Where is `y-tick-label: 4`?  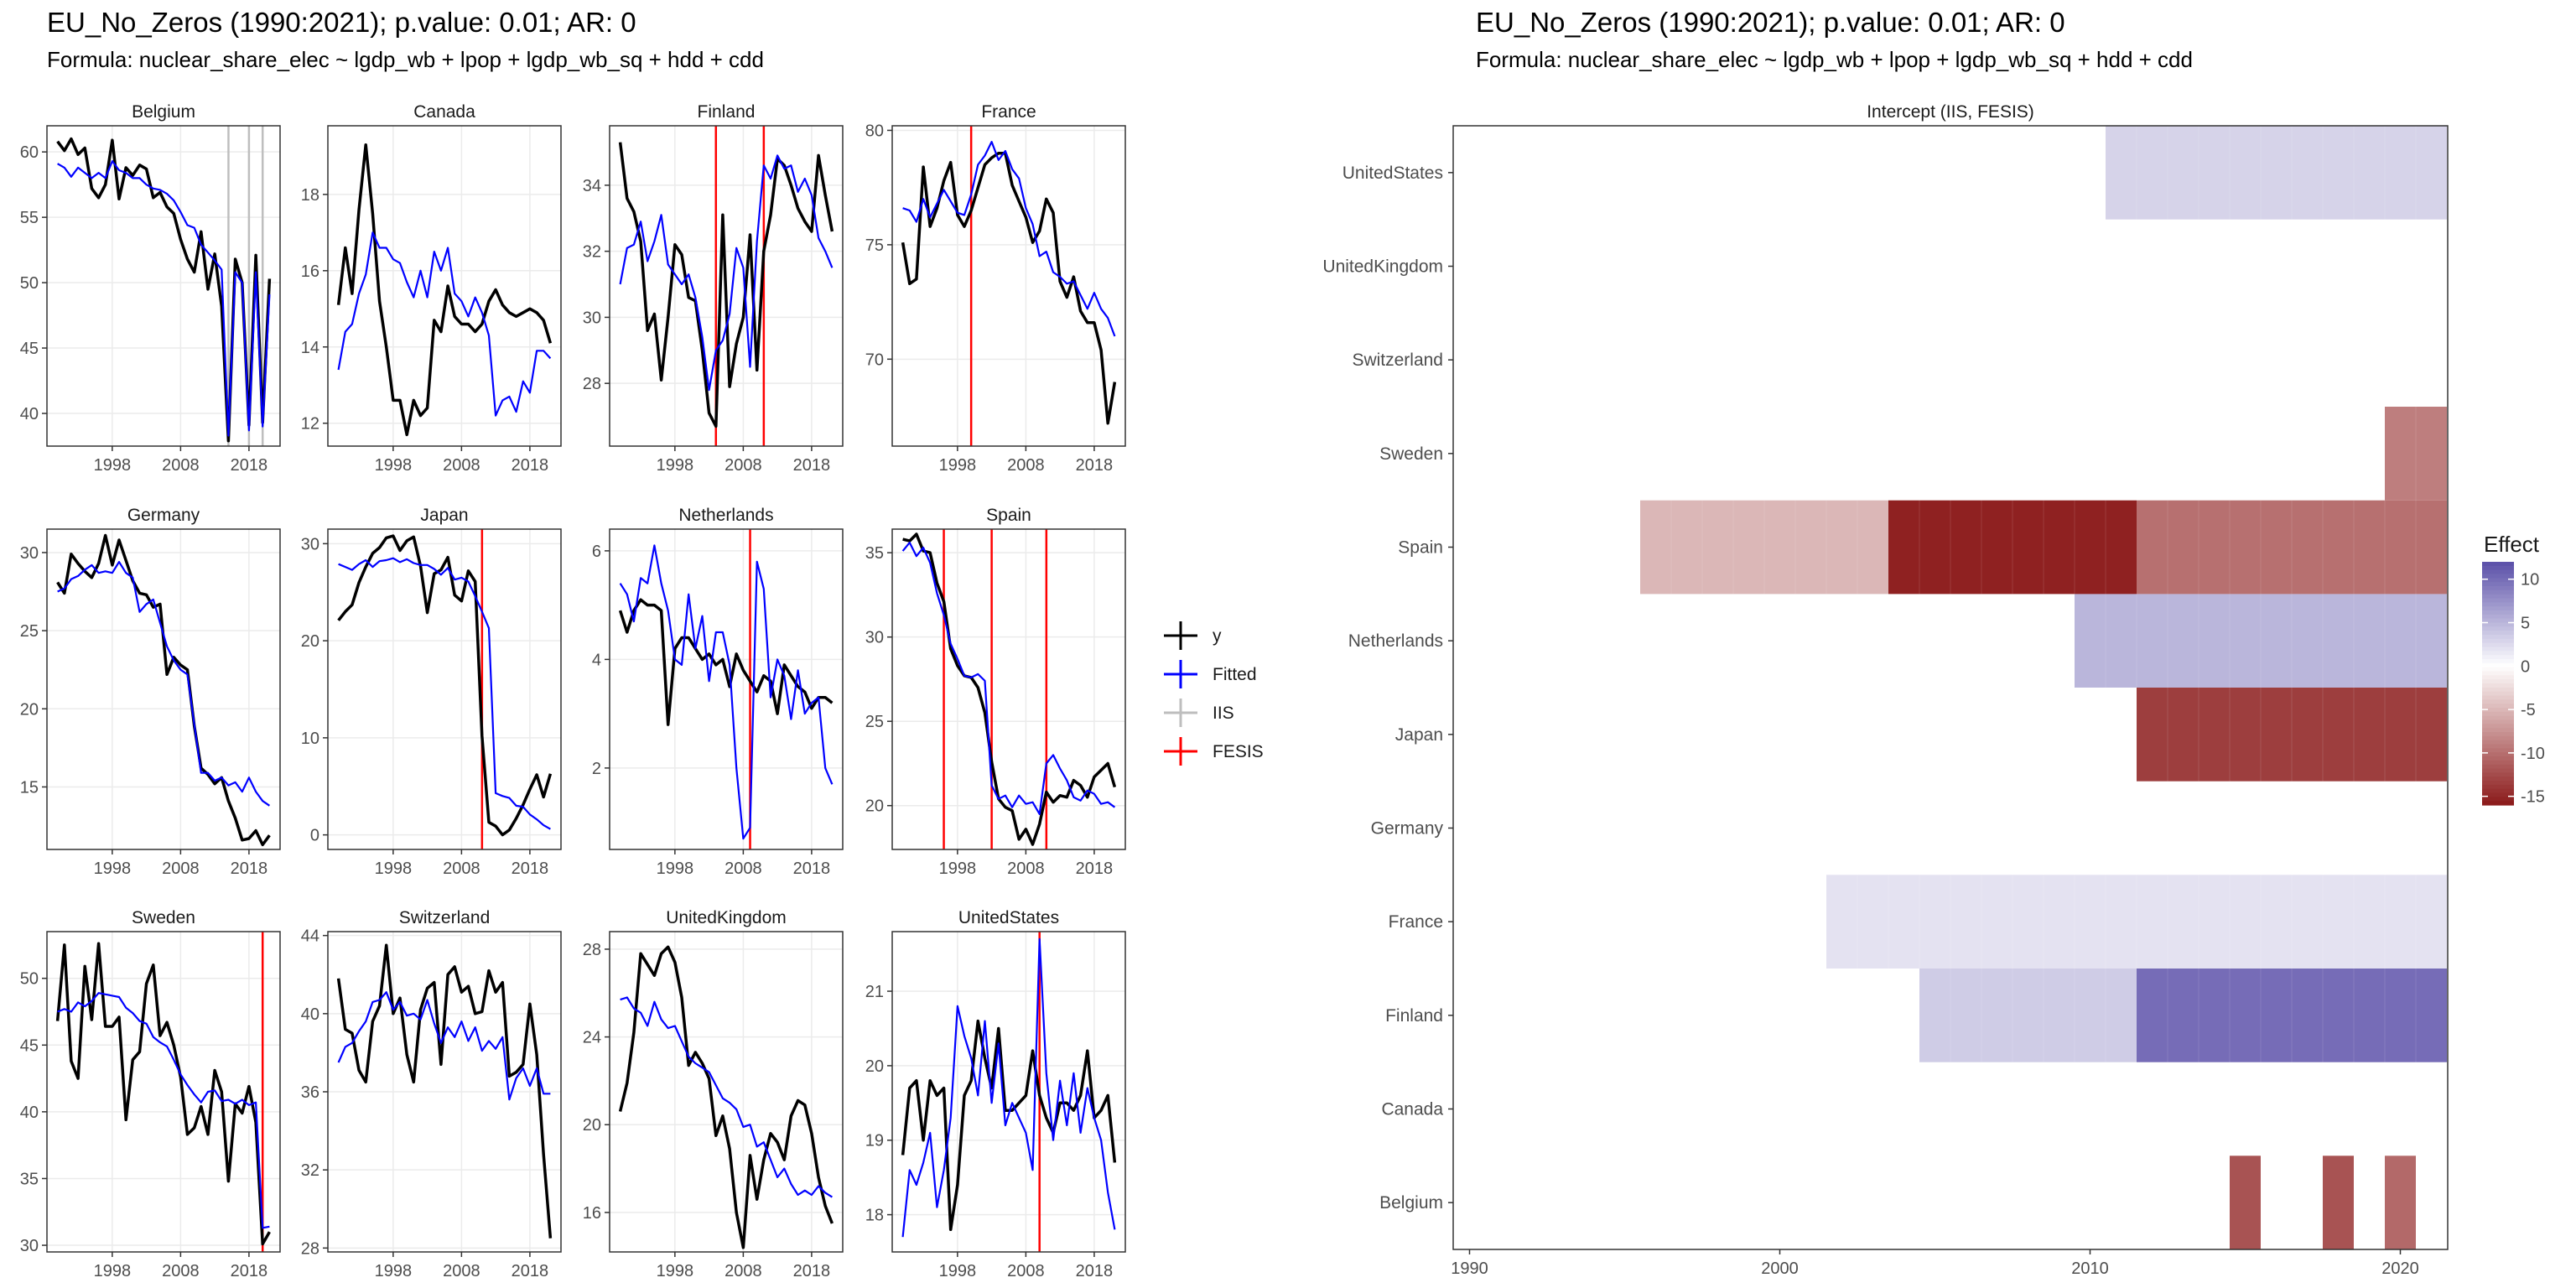
y-tick-label: 4 is located at coordinates (596, 660).